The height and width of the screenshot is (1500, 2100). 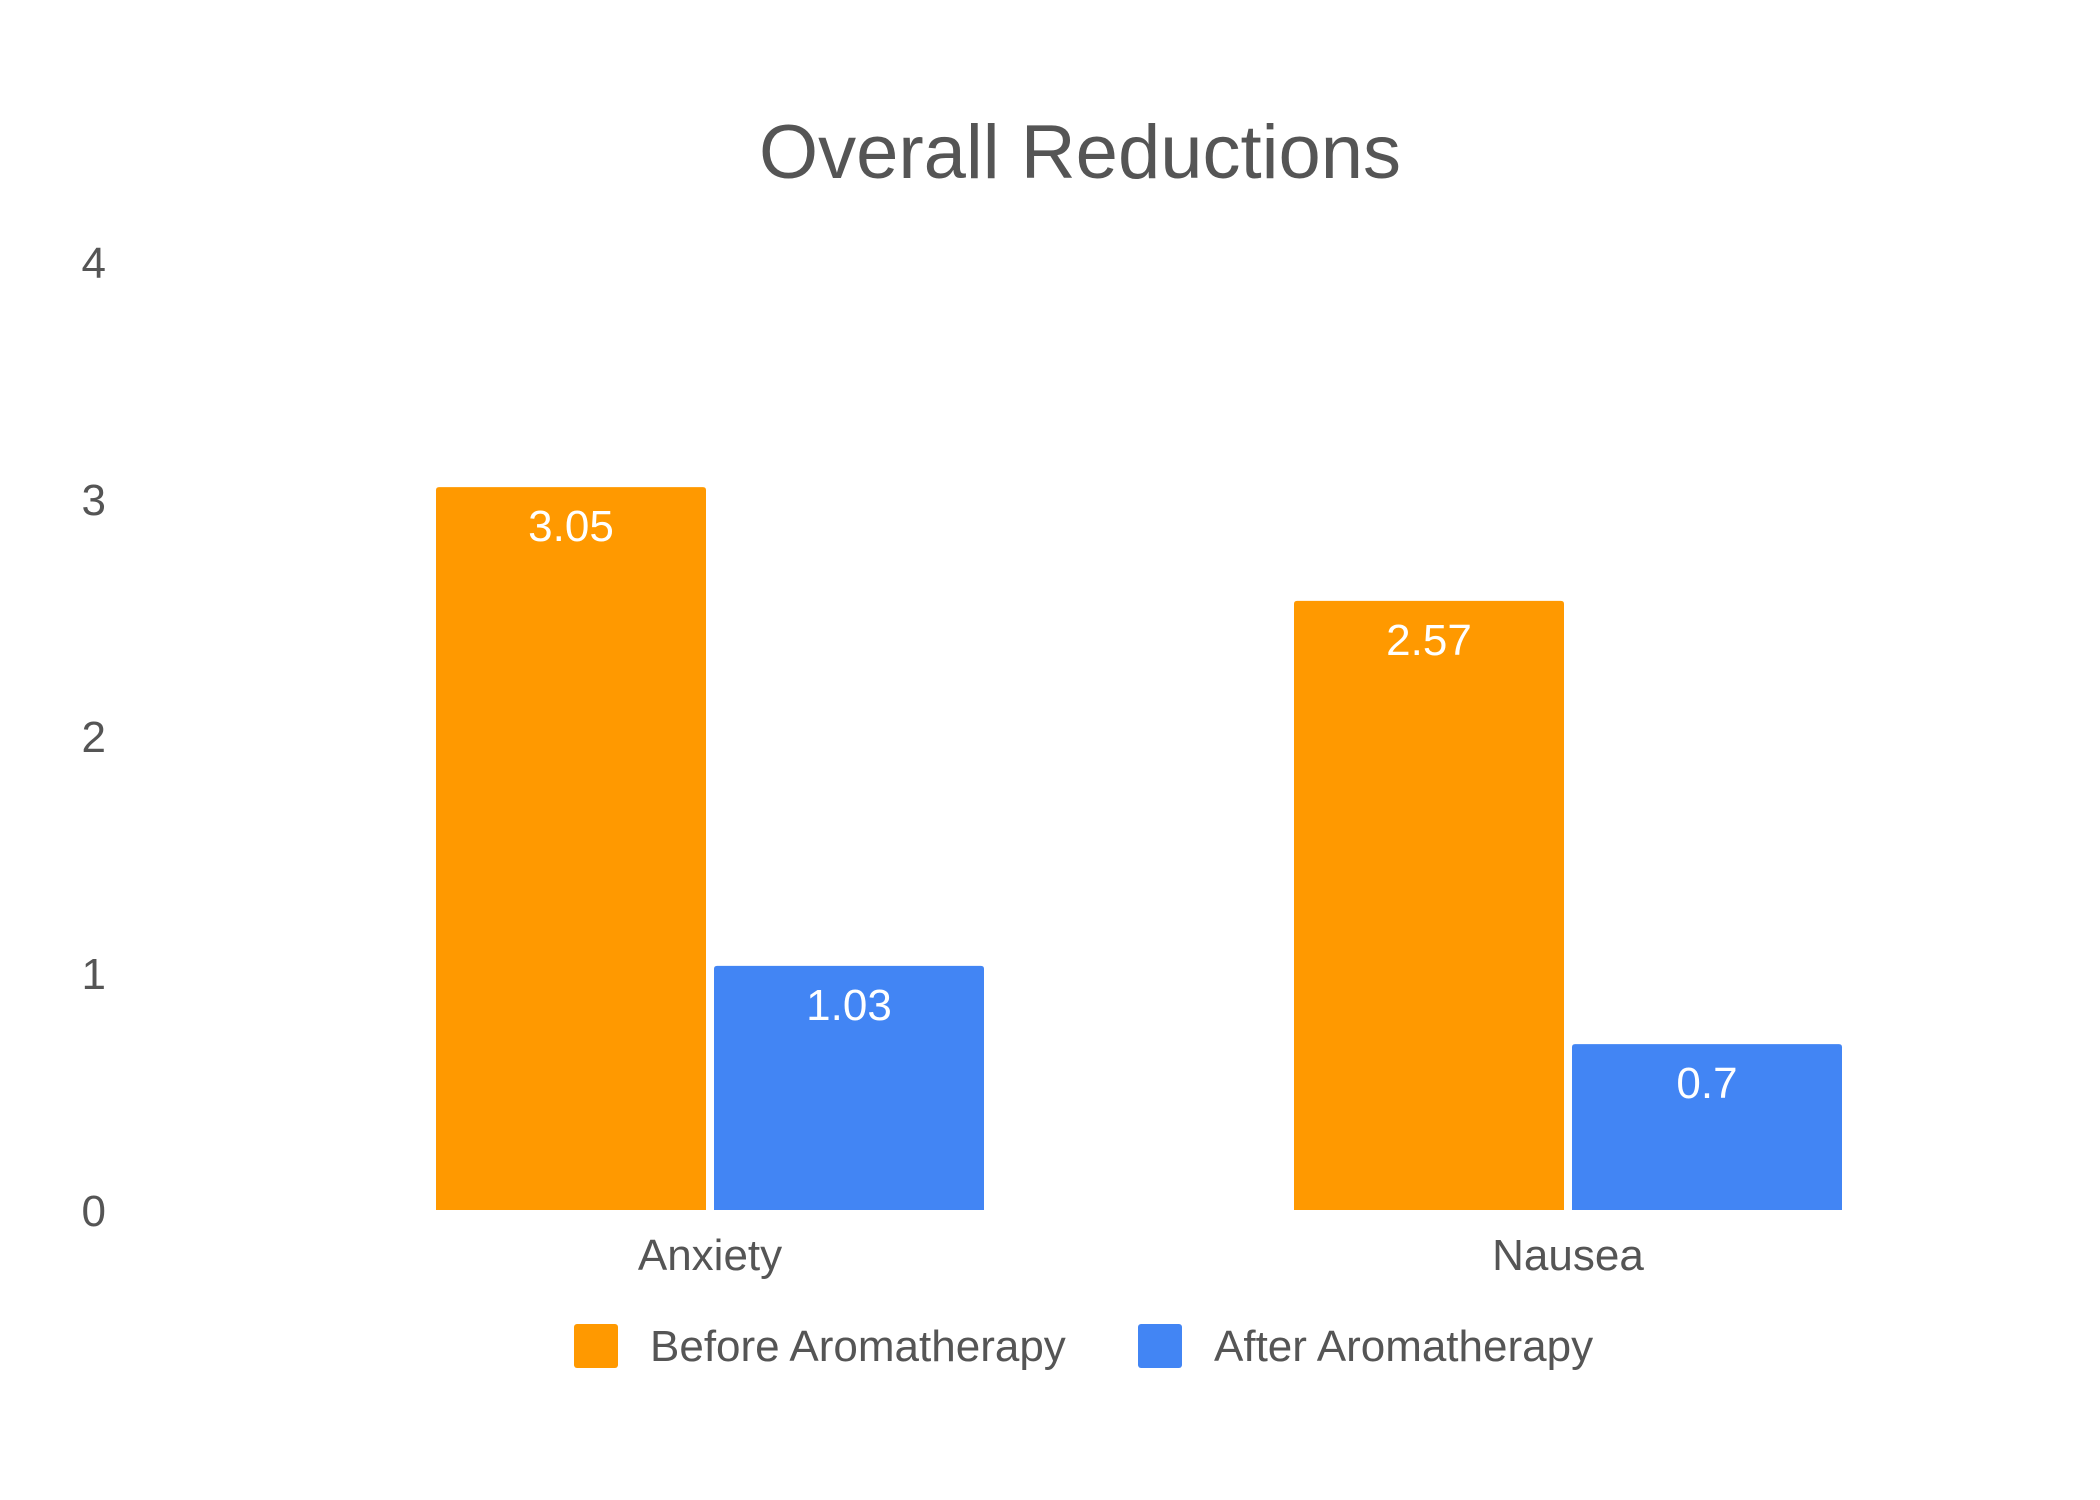 I want to click on y-tick-label: 1, so click(x=94, y=974).